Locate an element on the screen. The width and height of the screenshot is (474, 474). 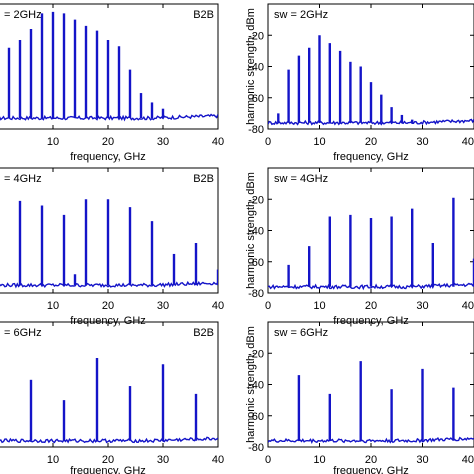
sweep-annotation: = 6GHz is located at coordinates (23, 333).